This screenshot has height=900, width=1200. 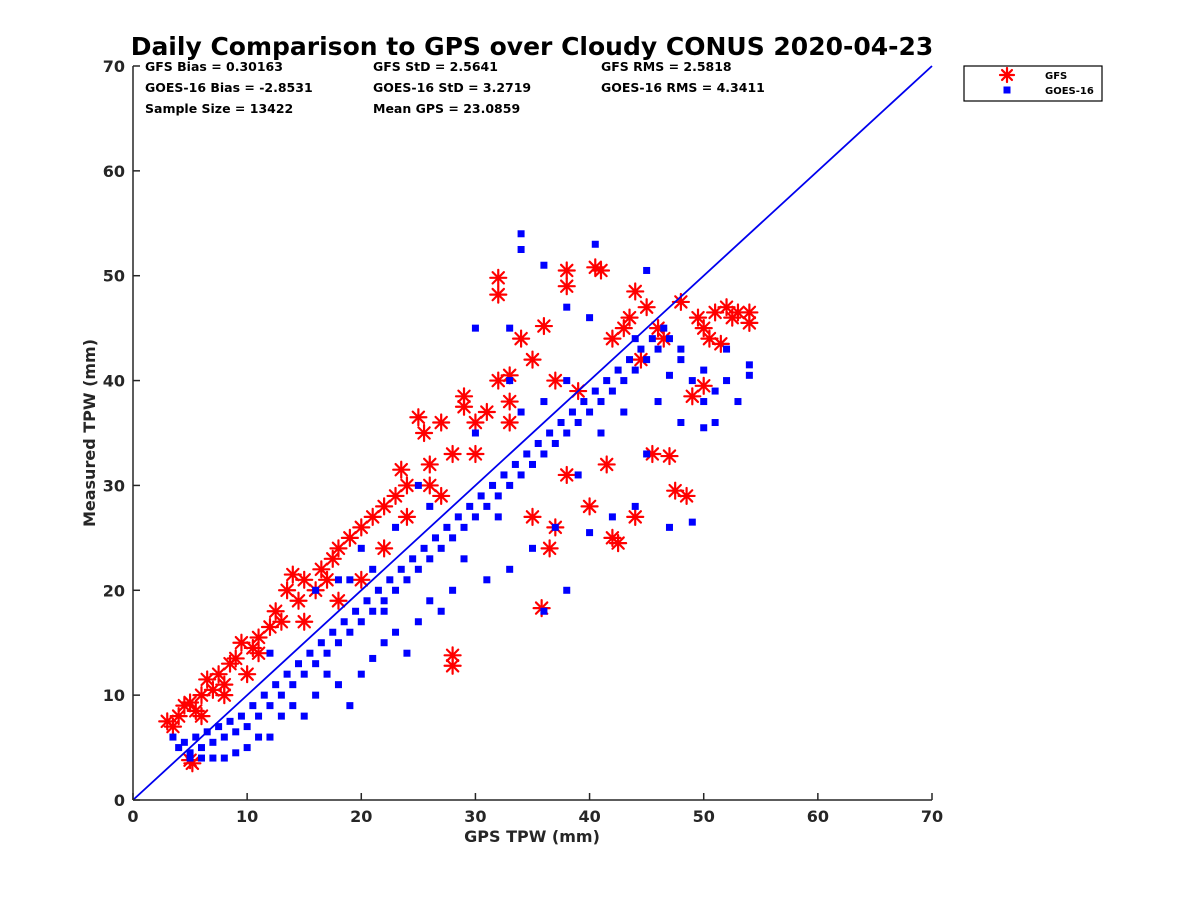 What do you see at coordinates (119, 800) in the screenshot?
I see `y-tick-label: 0` at bounding box center [119, 800].